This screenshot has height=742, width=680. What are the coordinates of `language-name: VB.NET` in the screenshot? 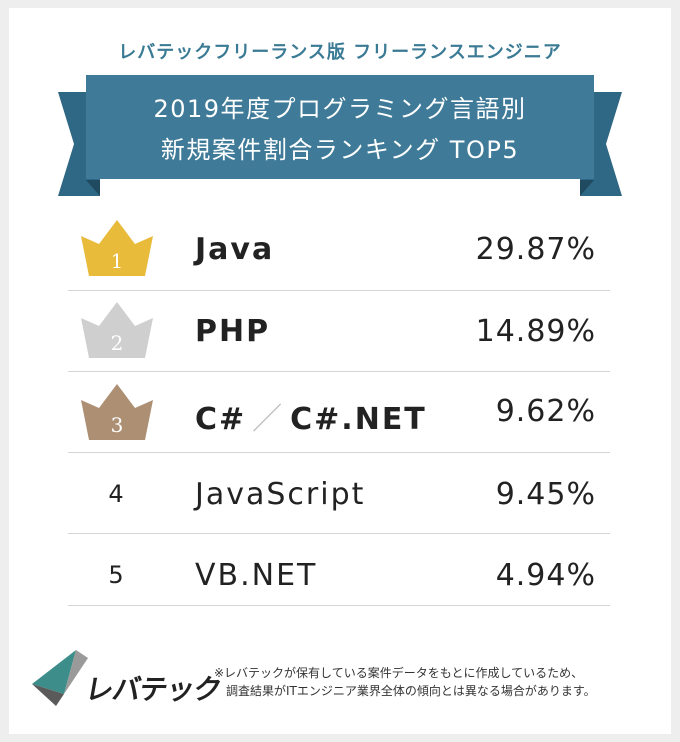 It's located at (256, 575).